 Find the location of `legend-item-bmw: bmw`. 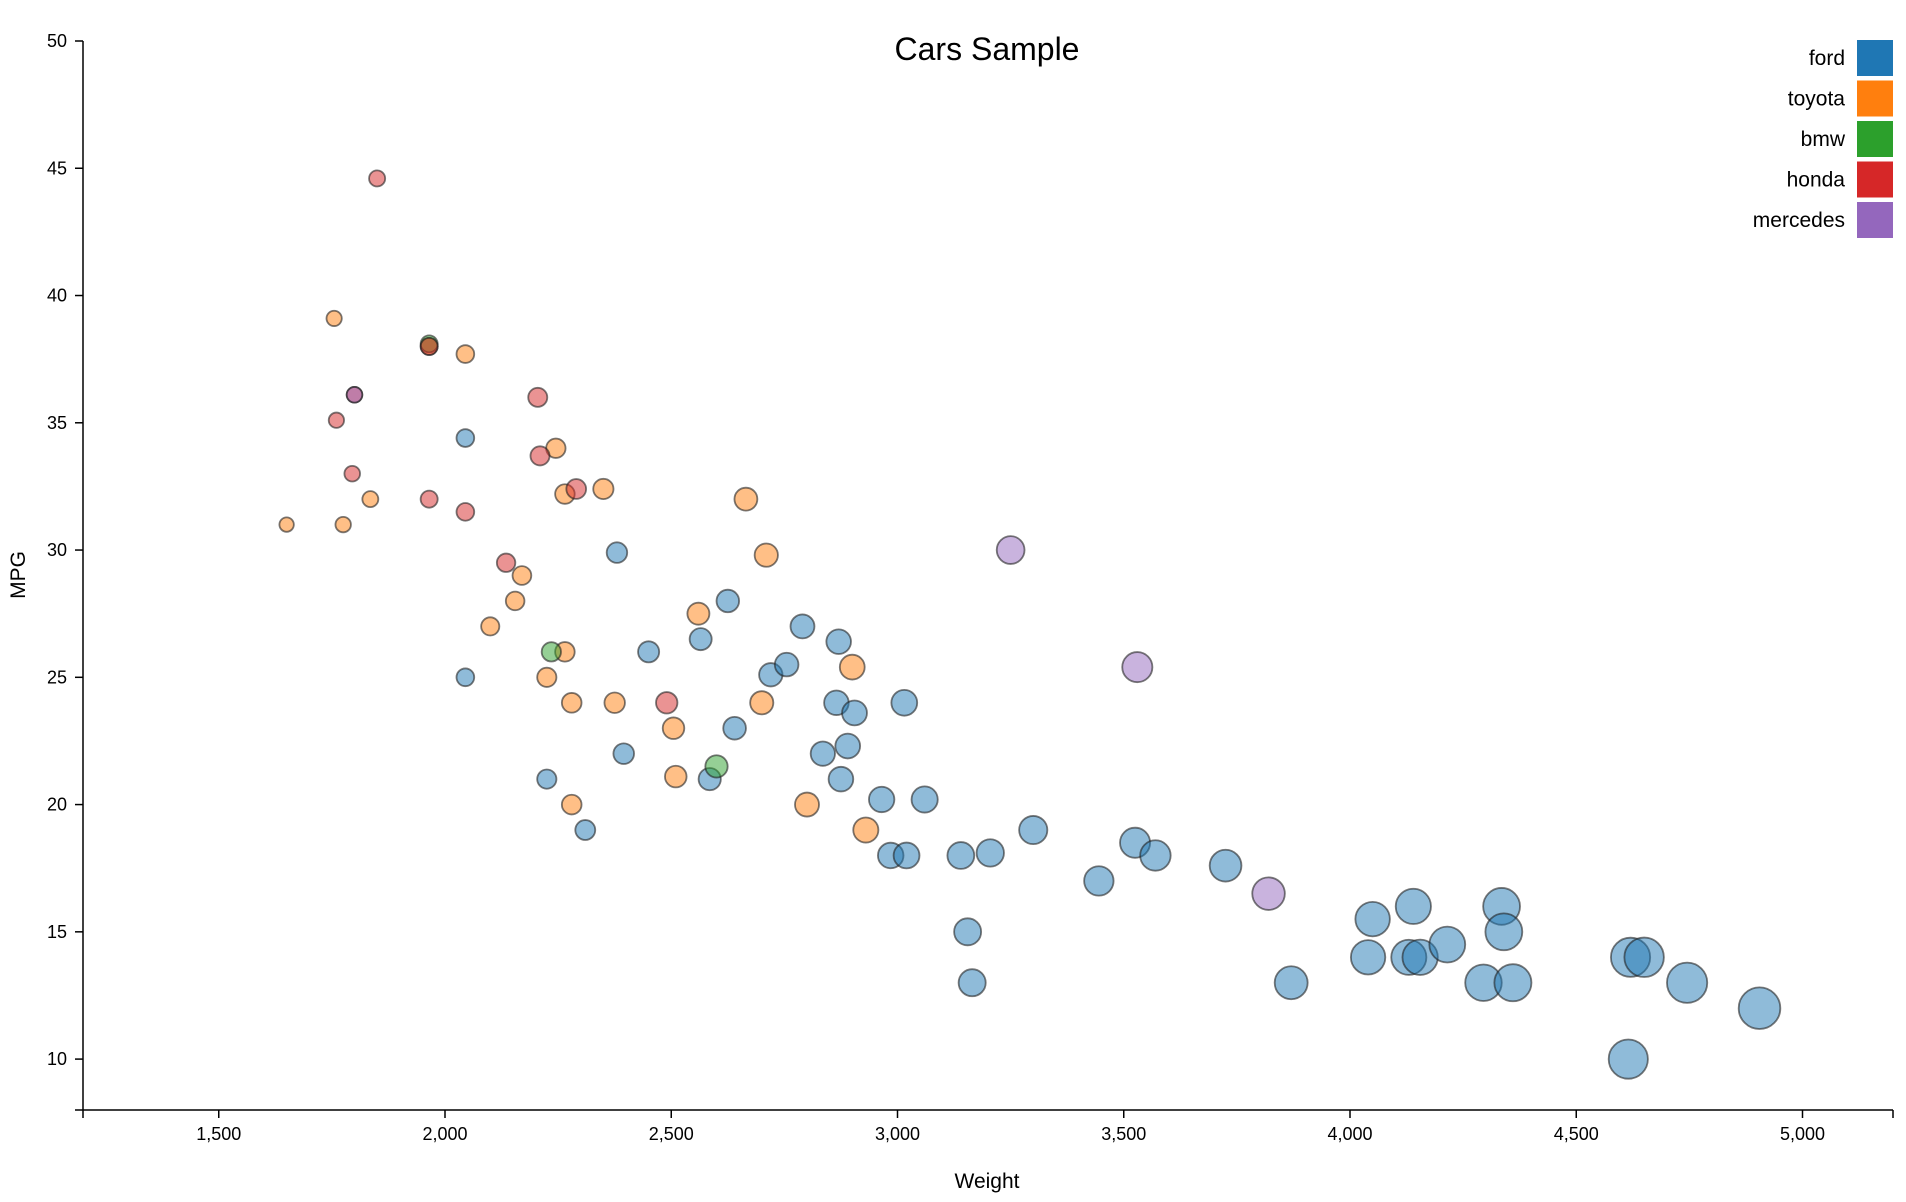

legend-item-bmw: bmw is located at coordinates (1847, 139).